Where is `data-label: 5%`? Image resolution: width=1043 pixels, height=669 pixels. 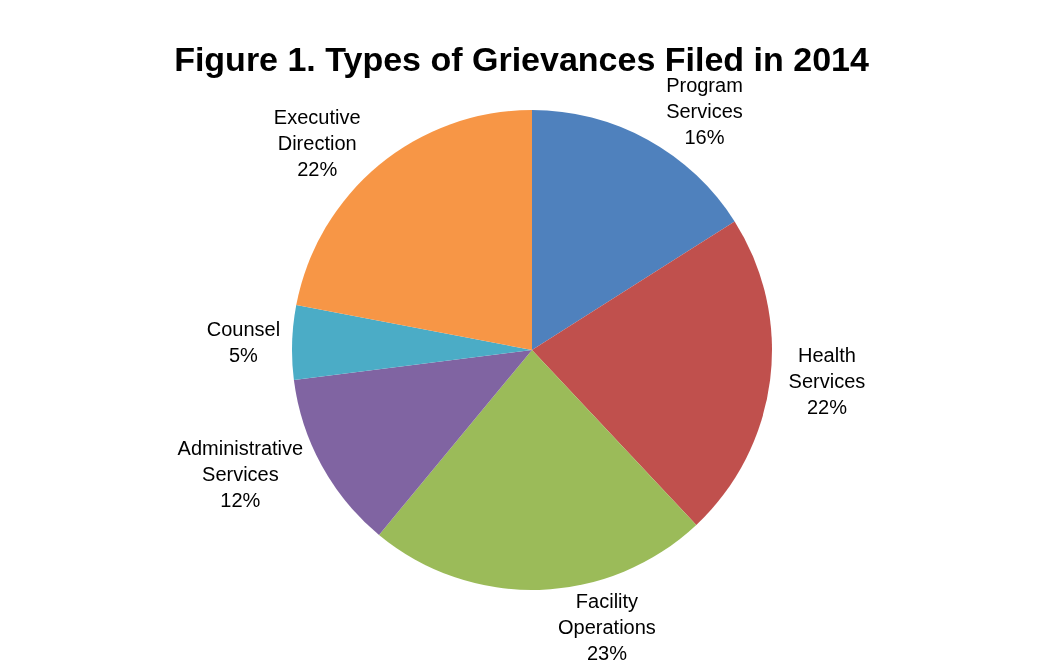 data-label: 5% is located at coordinates (243, 355).